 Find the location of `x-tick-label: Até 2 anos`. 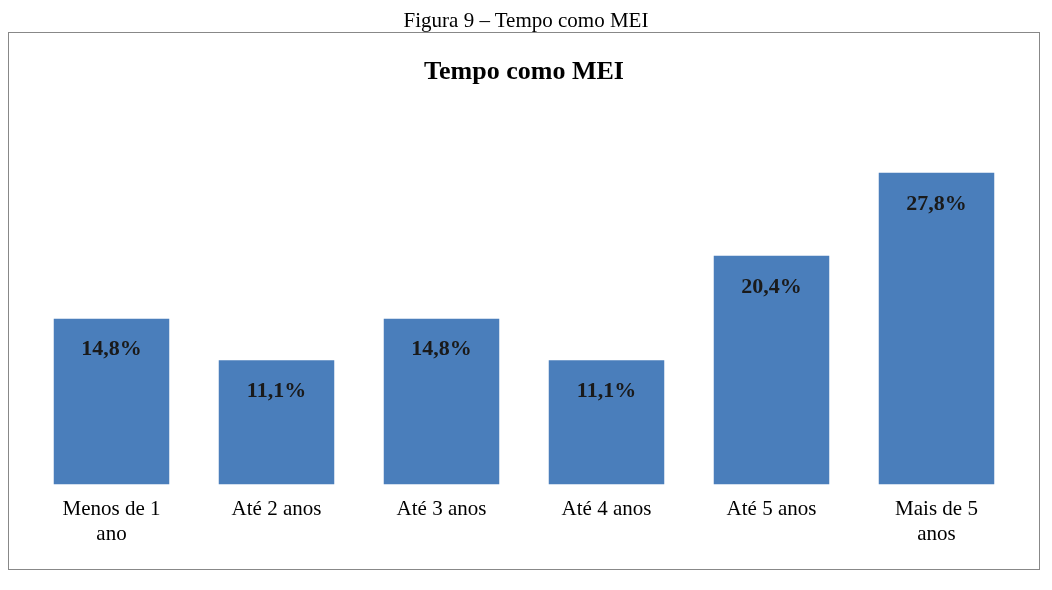

x-tick-label: Até 2 anos is located at coordinates (276, 507).